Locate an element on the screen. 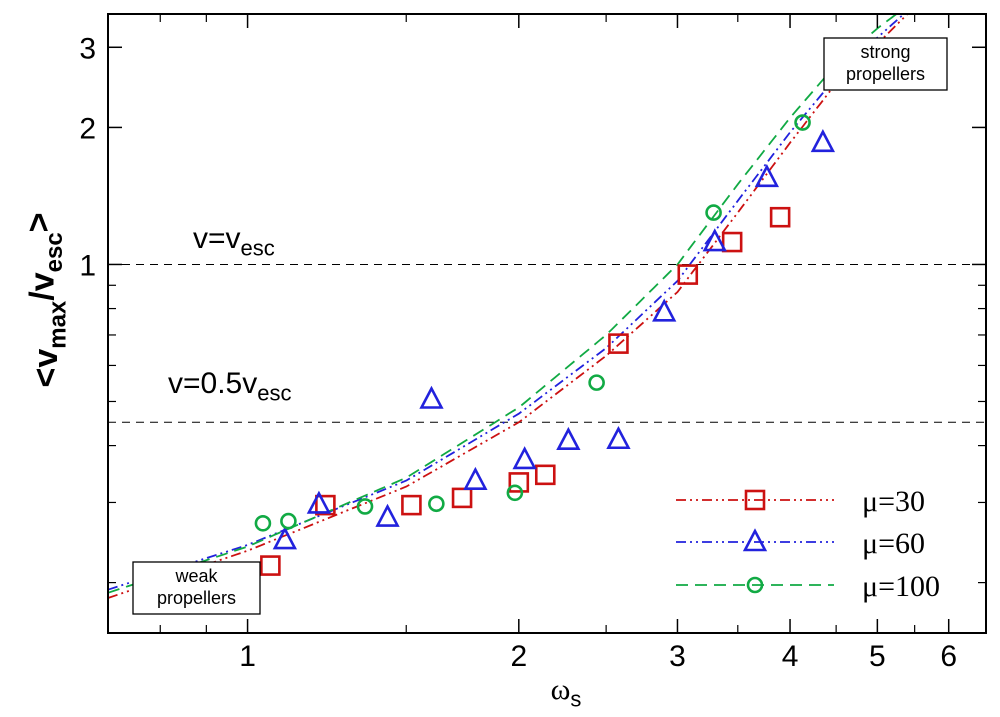 The width and height of the screenshot is (1000, 717). y-axis-label-part: > is located at coordinates (39, 222).